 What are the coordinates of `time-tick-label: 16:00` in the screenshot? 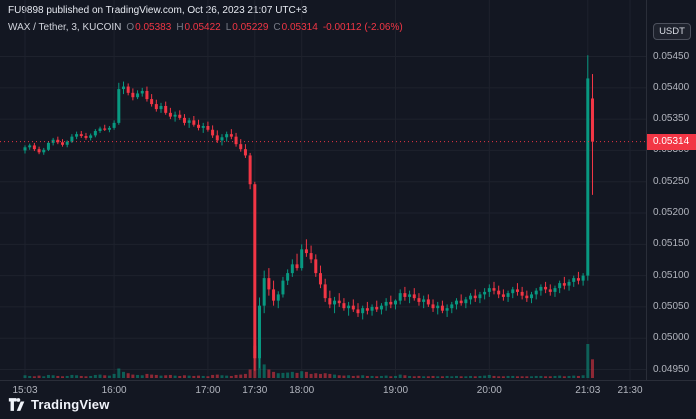 It's located at (114, 390).